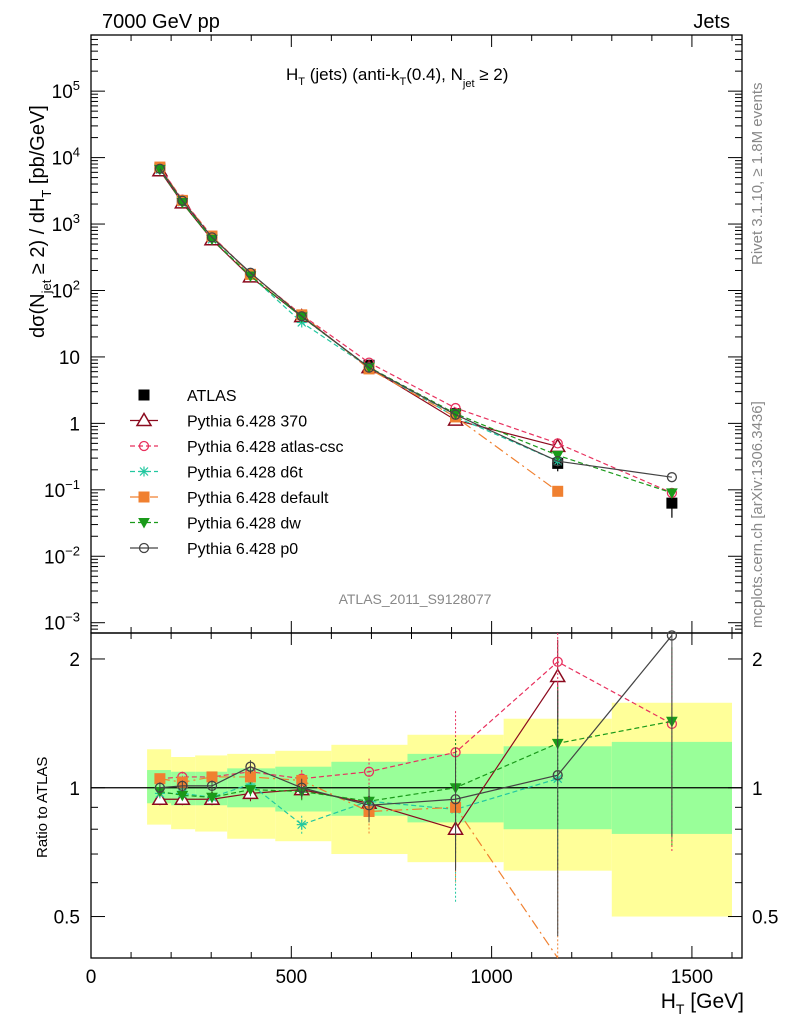 The image size is (786, 1024). I want to click on legend-label: ATLAS, so click(212, 396).